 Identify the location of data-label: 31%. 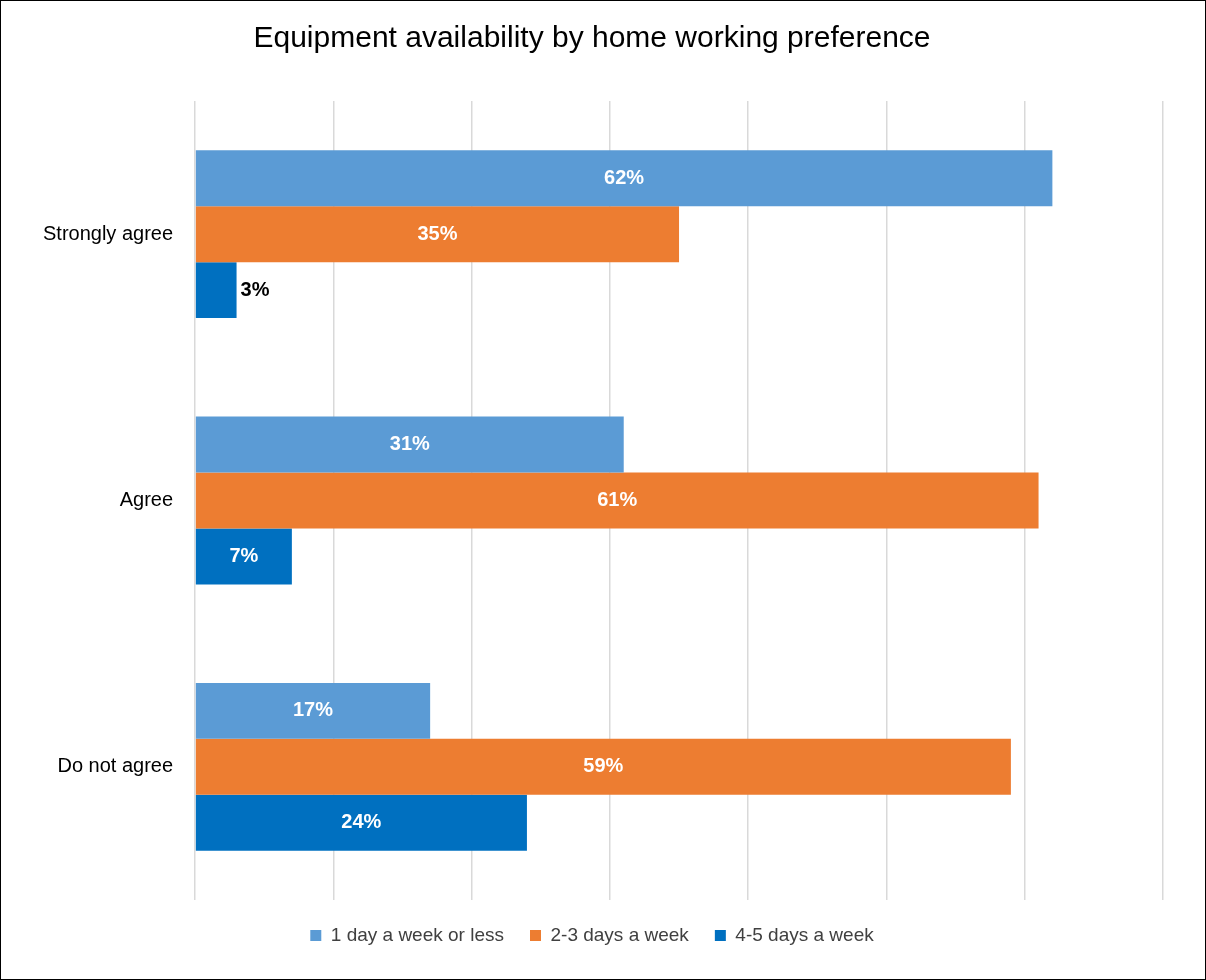
(410, 443).